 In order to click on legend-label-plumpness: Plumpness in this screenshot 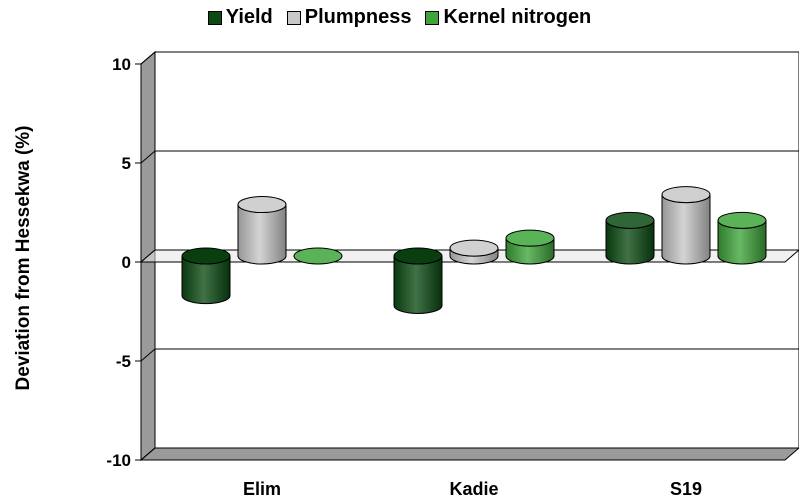, I will do `click(358, 17)`.